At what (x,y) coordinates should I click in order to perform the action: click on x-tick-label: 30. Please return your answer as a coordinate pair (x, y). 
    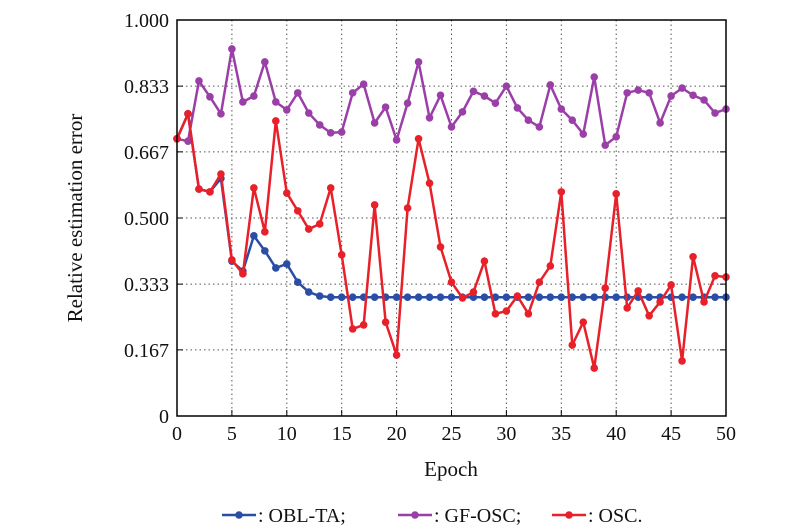
    Looking at the image, I should click on (506, 434).